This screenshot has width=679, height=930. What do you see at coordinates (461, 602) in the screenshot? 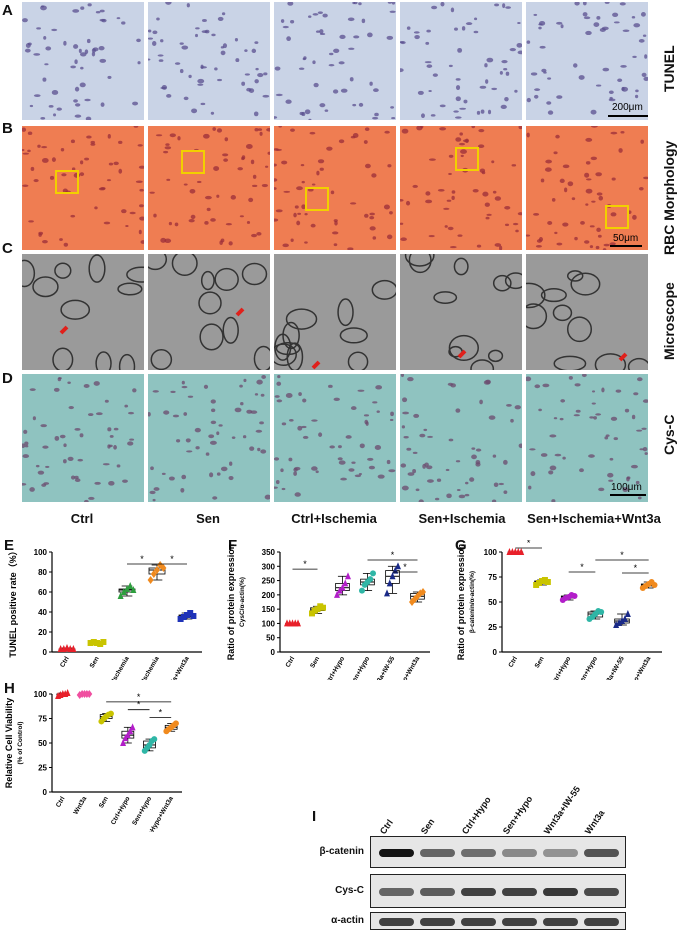
I see `y-axis-label: Ratio of protein expression` at bounding box center [461, 602].